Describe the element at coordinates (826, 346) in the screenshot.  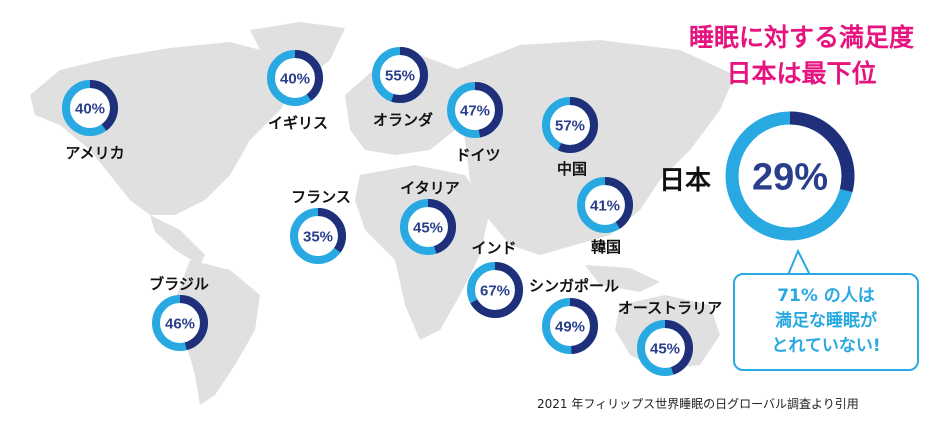
I see `callout-line-3: とれていない!` at that location.